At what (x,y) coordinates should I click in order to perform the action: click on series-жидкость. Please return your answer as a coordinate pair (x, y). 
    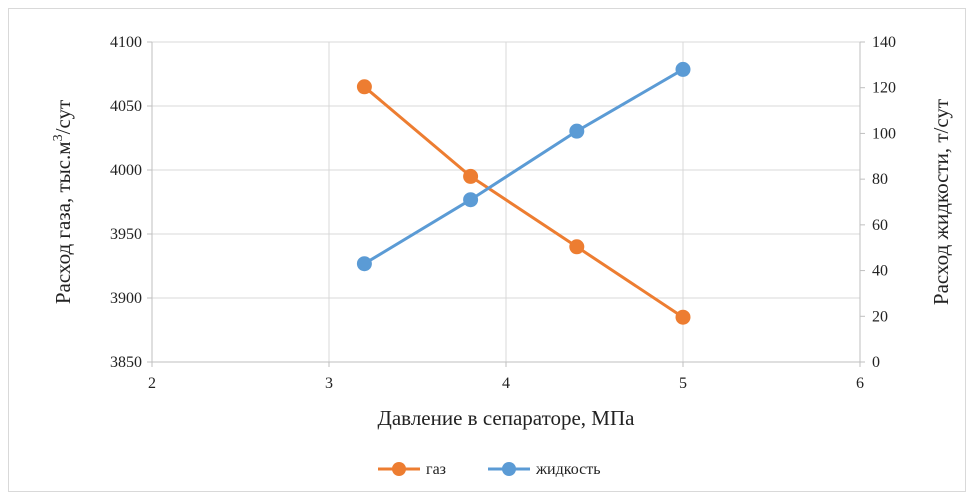
    Looking at the image, I should click on (523, 166).